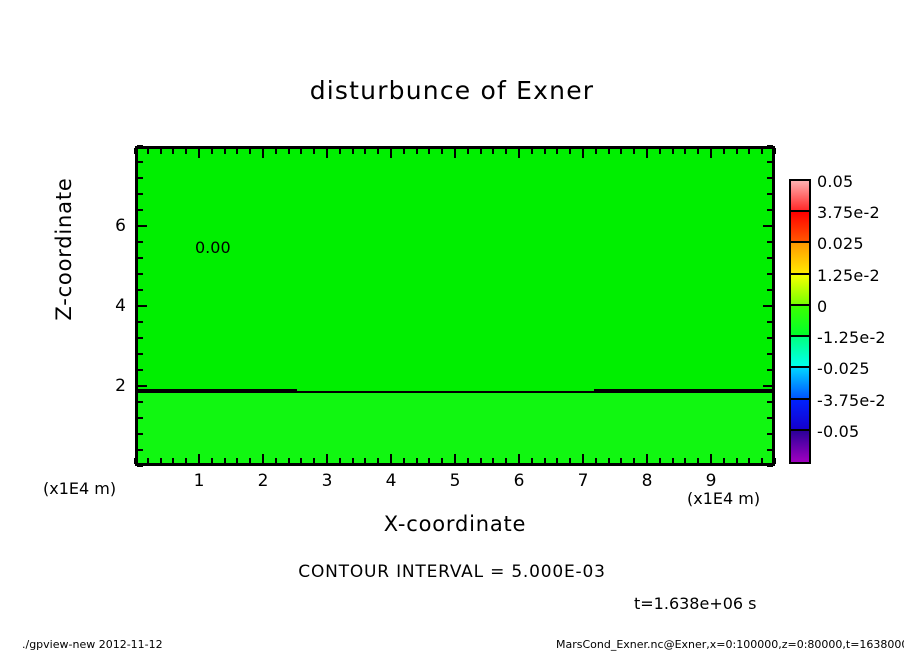 This screenshot has width=904, height=654. Describe the element at coordinates (647, 481) in the screenshot. I see `x-tick-label: 8` at that location.